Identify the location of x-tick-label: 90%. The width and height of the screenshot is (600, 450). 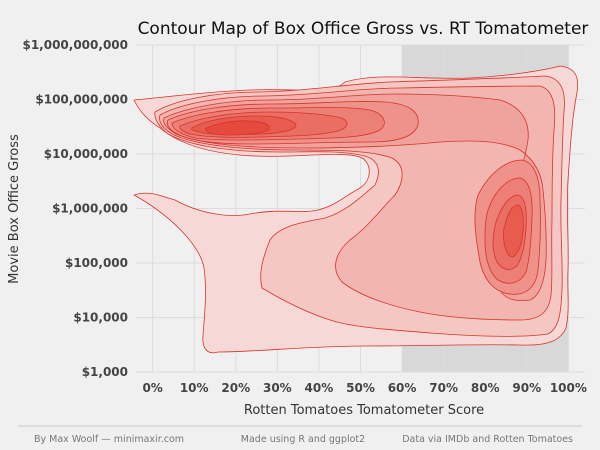
(526, 388).